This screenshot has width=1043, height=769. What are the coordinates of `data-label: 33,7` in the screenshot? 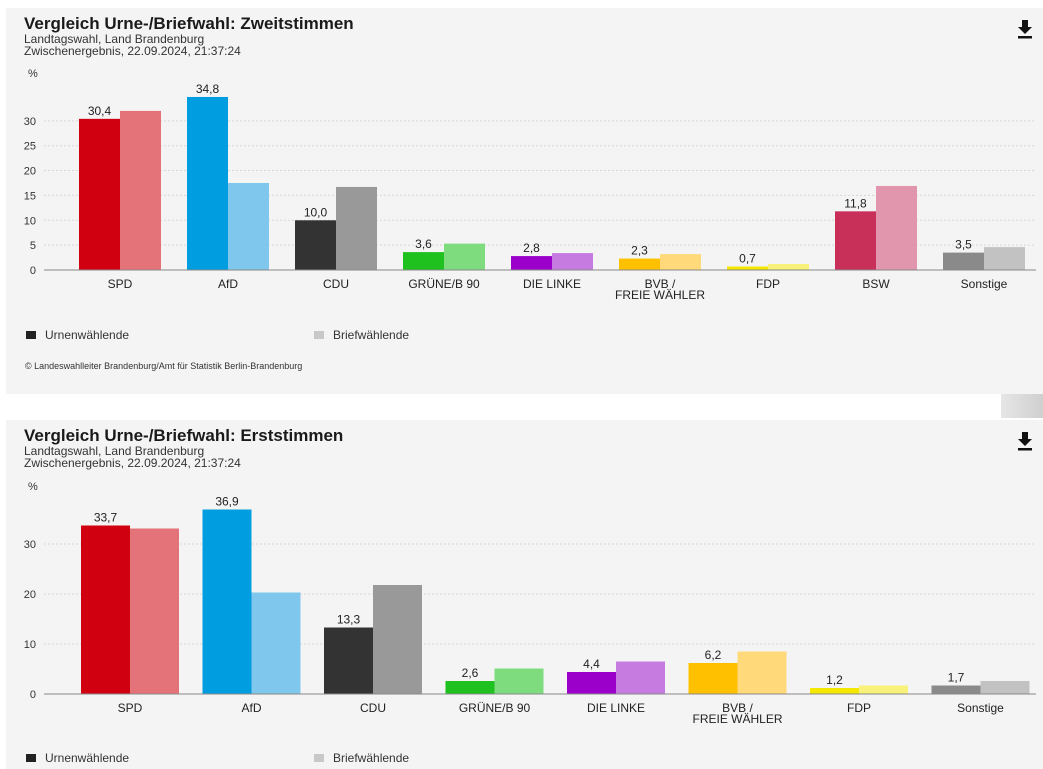 It's located at (106, 518).